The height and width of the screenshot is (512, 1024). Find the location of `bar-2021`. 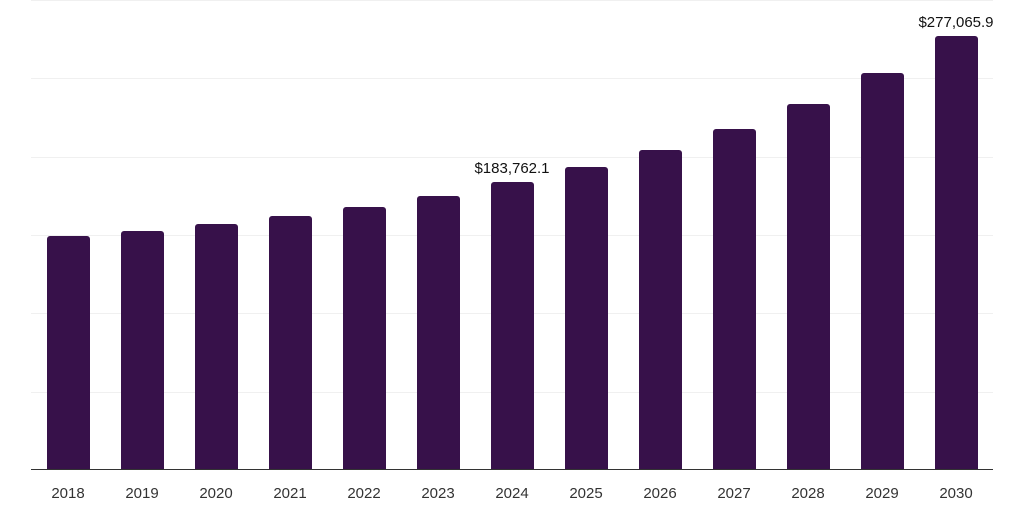

bar-2021 is located at coordinates (290, 343).